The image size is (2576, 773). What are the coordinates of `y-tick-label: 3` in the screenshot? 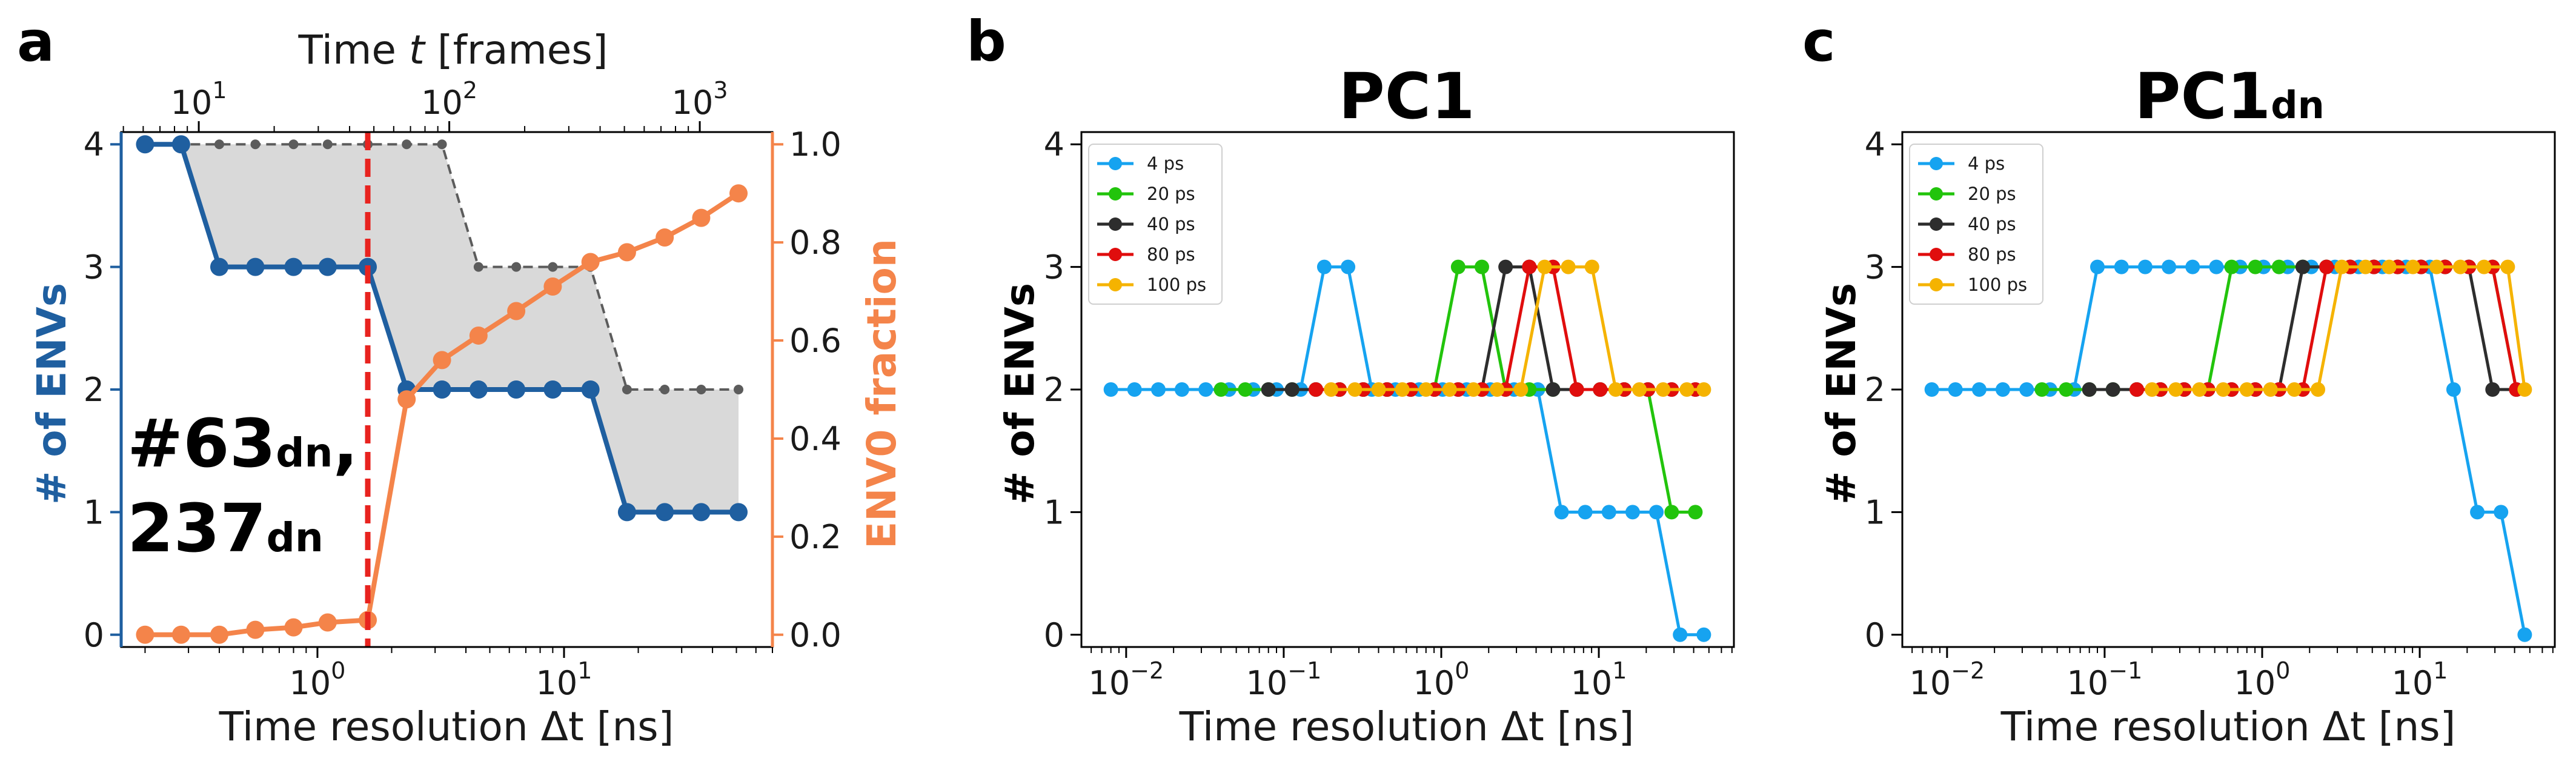 It's located at (1054, 267).